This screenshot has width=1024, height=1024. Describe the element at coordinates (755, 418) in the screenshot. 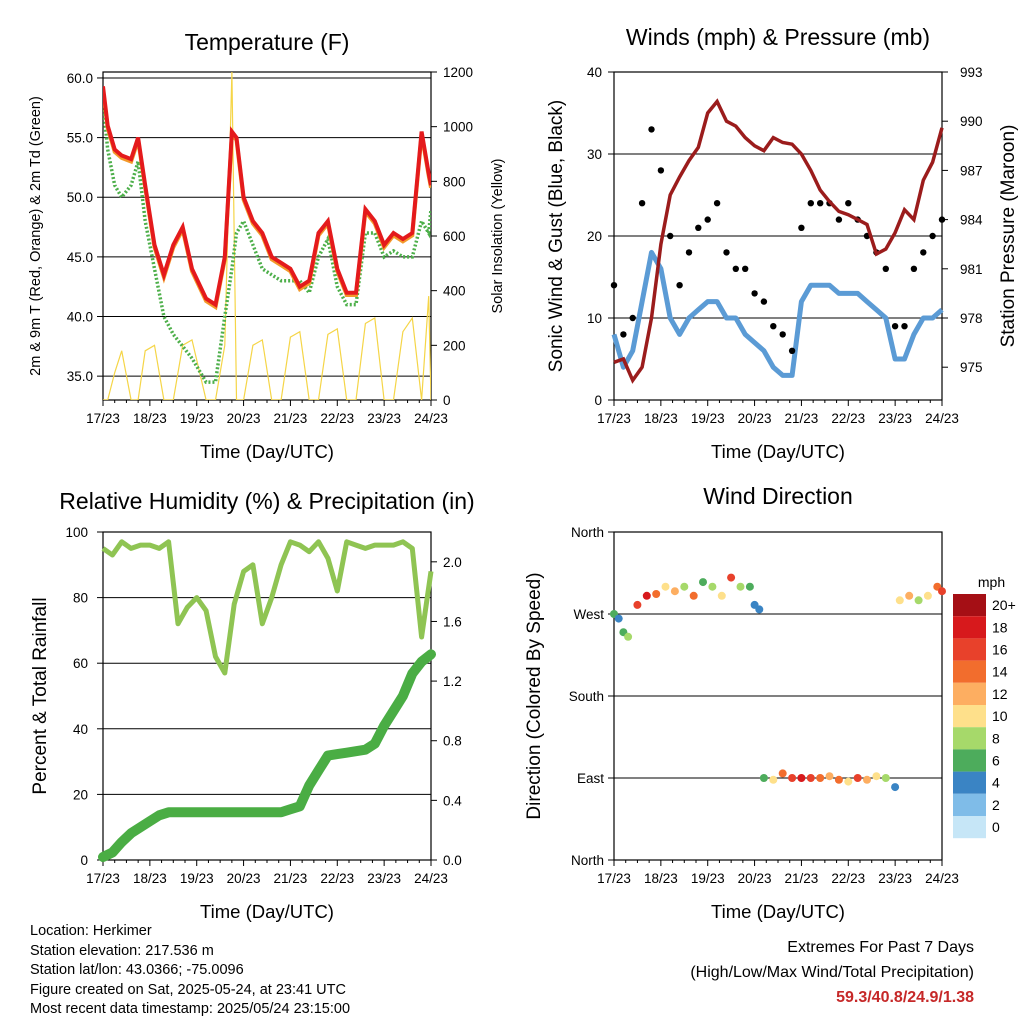

I see `winds-xtick-label: 20/23` at that location.